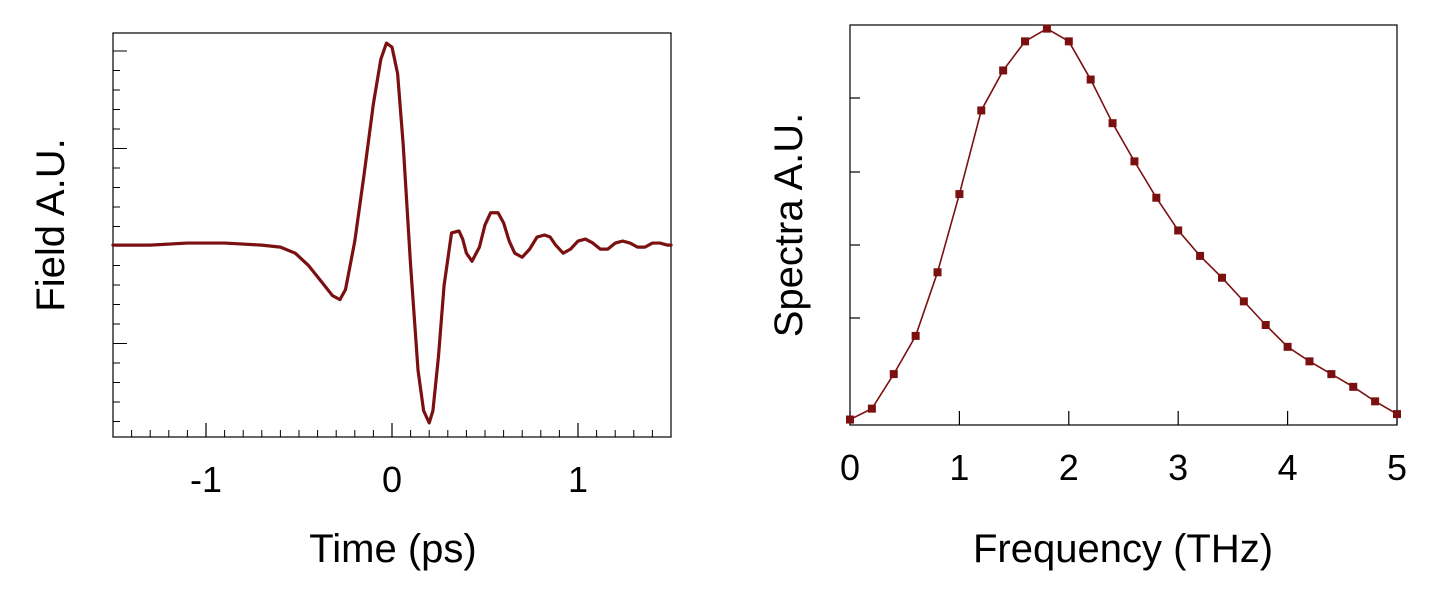  Describe the element at coordinates (392, 549) in the screenshot. I see `x-axis-label: Time (ps)` at that location.